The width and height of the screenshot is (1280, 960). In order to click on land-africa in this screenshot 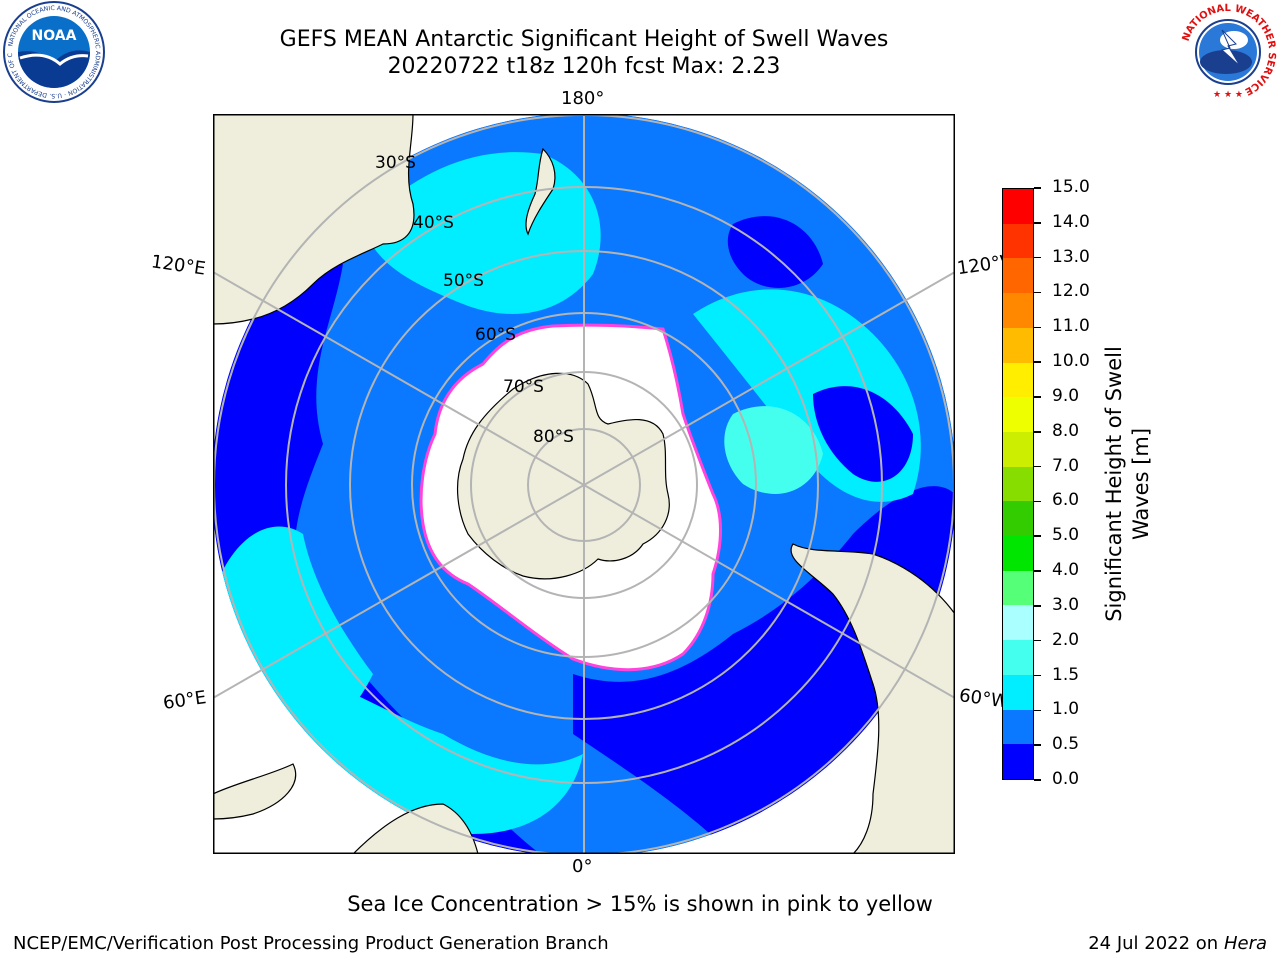, I will do `click(415, 828)`.